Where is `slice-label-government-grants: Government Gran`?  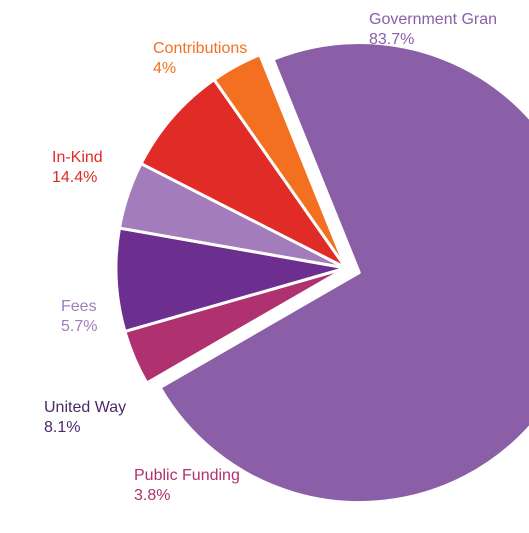 slice-label-government-grants: Government Gran is located at coordinates (433, 19).